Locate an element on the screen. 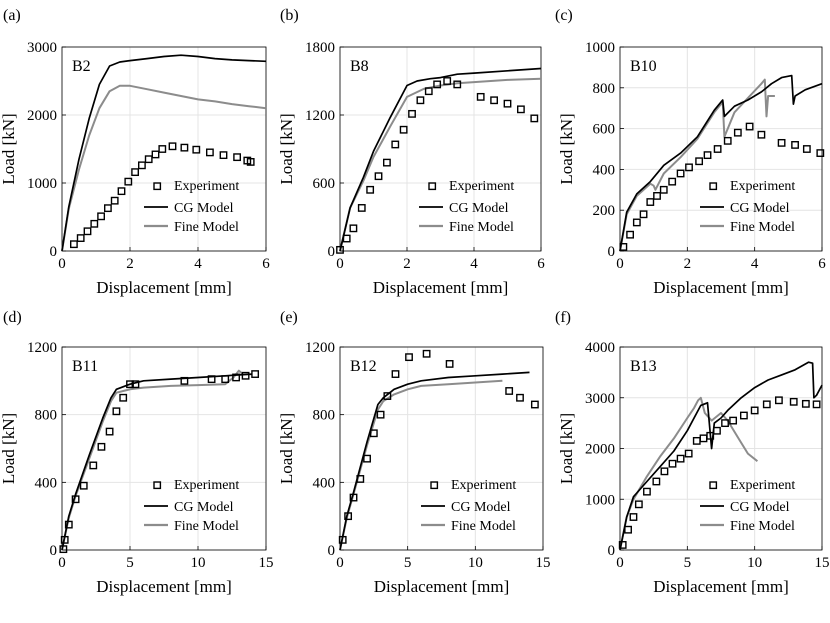  panel-label: (e) is located at coordinates (289, 317).